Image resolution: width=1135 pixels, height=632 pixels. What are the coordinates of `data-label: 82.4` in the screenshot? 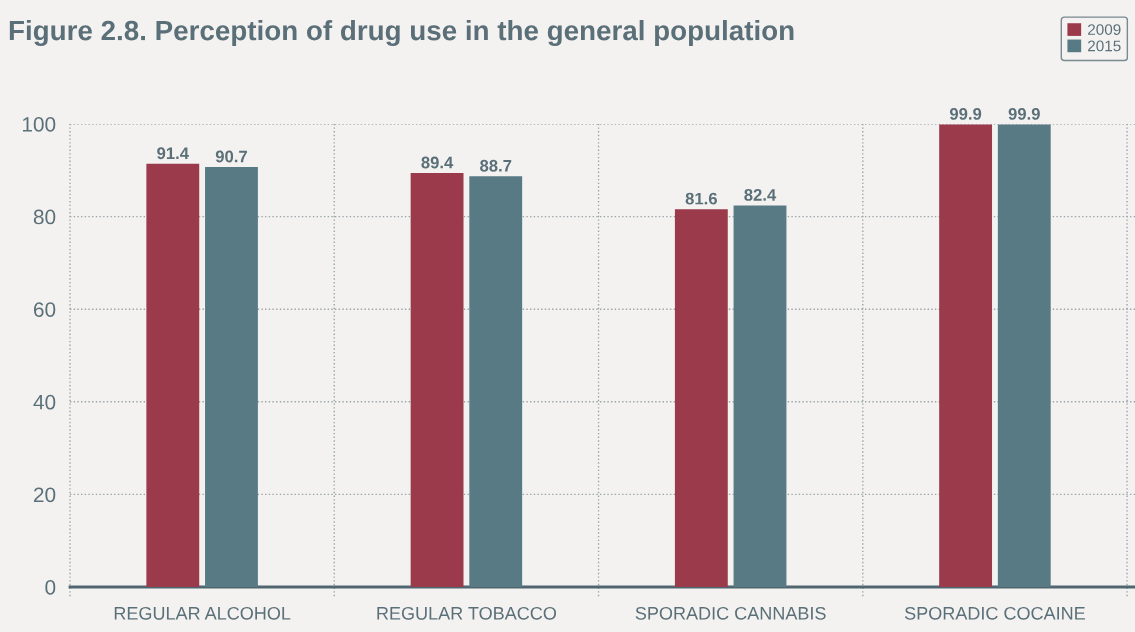 It's located at (760, 195).